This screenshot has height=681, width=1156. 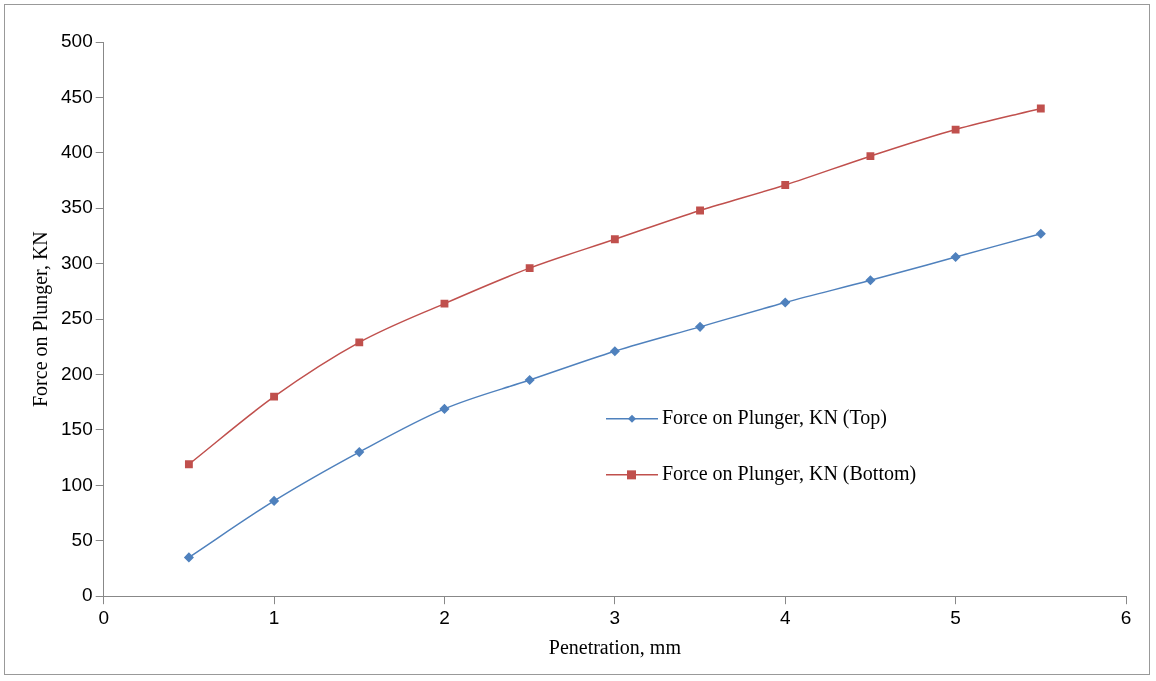 What do you see at coordinates (789, 474) in the screenshot?
I see `legend-label: Force on Plunger, KN (Bottom)` at bounding box center [789, 474].